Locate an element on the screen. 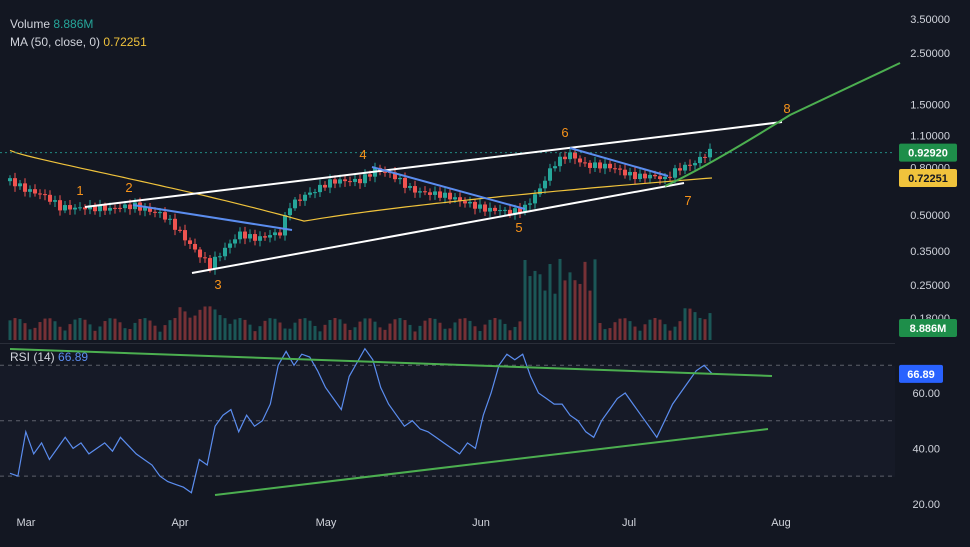  price-axis-tick: 0.35000 is located at coordinates (930, 252).